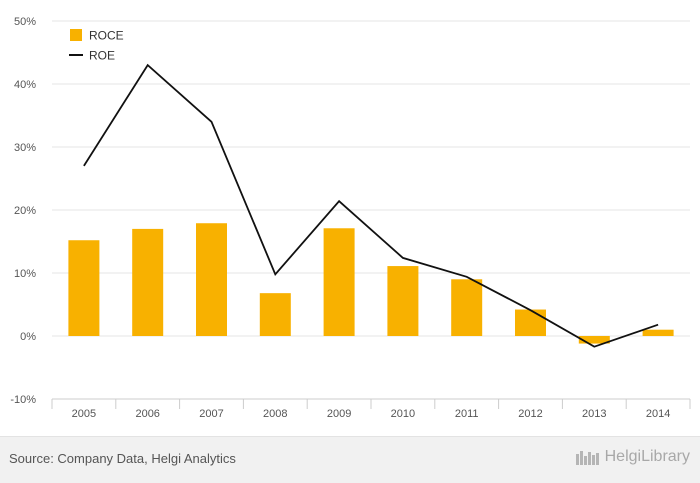 This screenshot has height=483, width=700. I want to click on x-tick-label: 2012, so click(530, 414).